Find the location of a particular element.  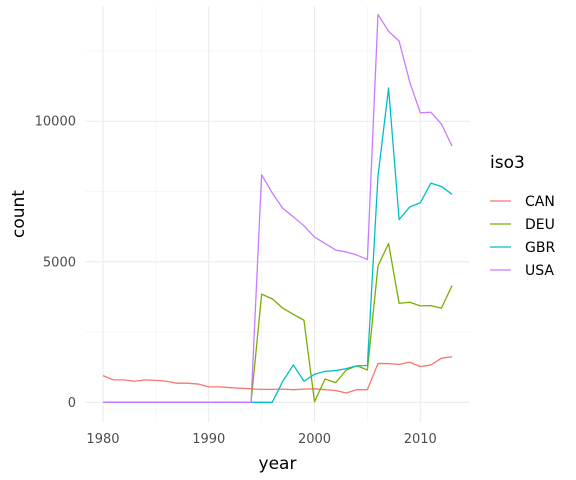

x-axis-title: year is located at coordinates (278, 464).